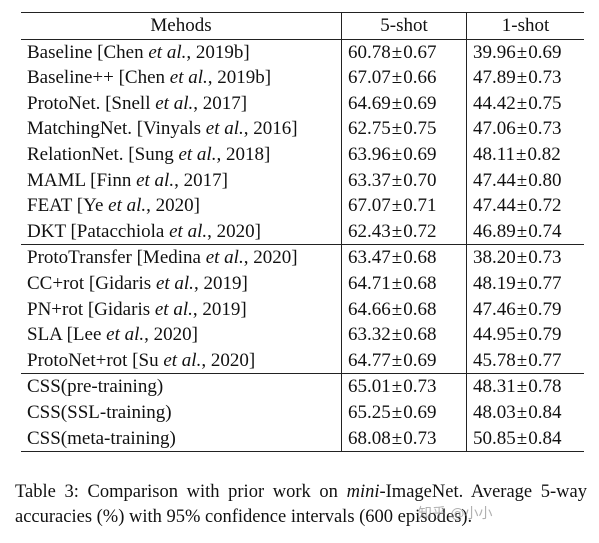 The image size is (599, 543). Describe the element at coordinates (363, 492) in the screenshot. I see `caption-italic: mini` at that location.